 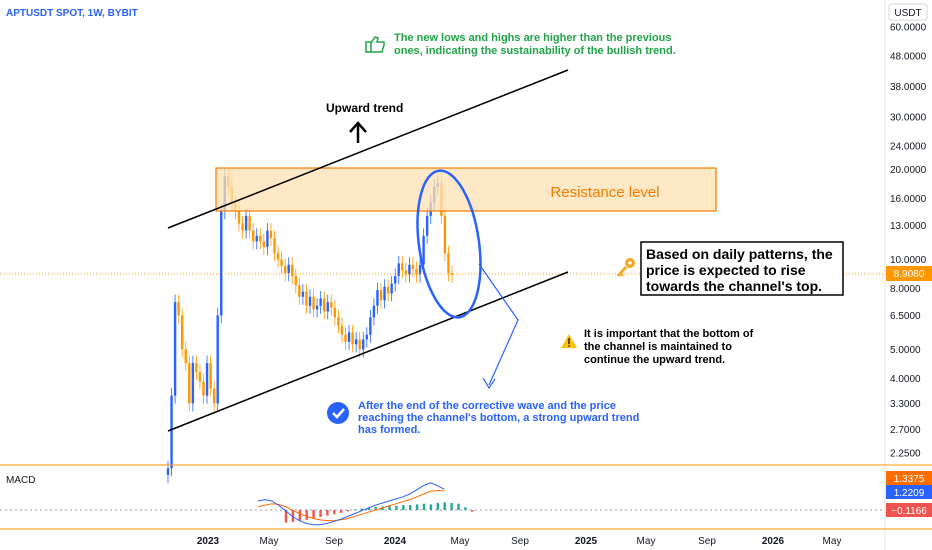 I want to click on signal-value-badge, so click(x=909, y=492).